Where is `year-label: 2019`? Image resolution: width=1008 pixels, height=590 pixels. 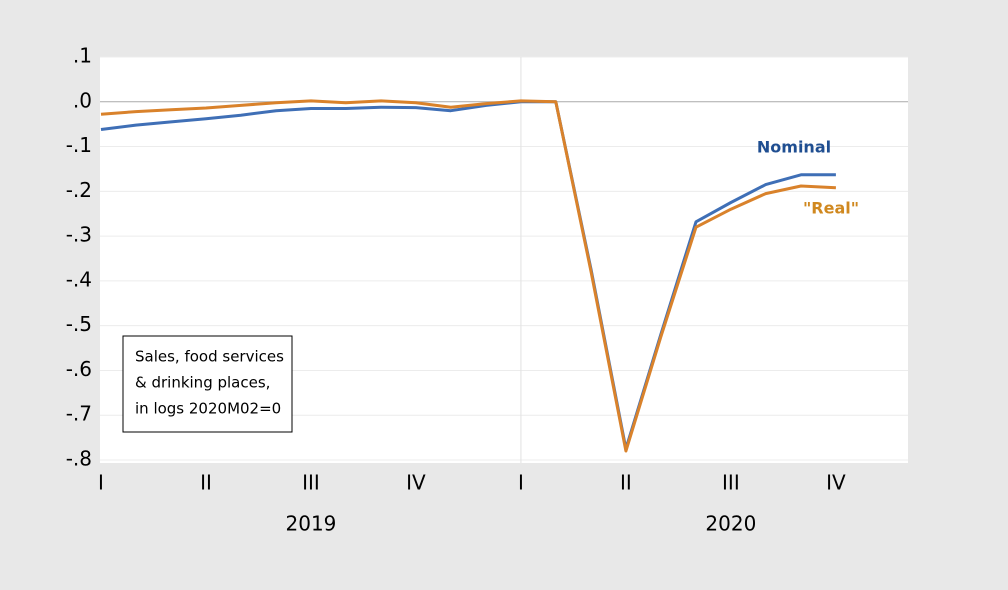
year-label: 2019 is located at coordinates (311, 524).